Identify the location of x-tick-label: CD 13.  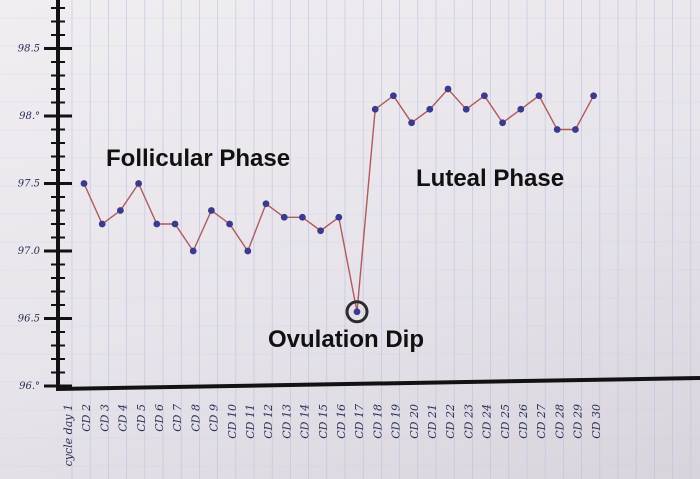
(286, 421).